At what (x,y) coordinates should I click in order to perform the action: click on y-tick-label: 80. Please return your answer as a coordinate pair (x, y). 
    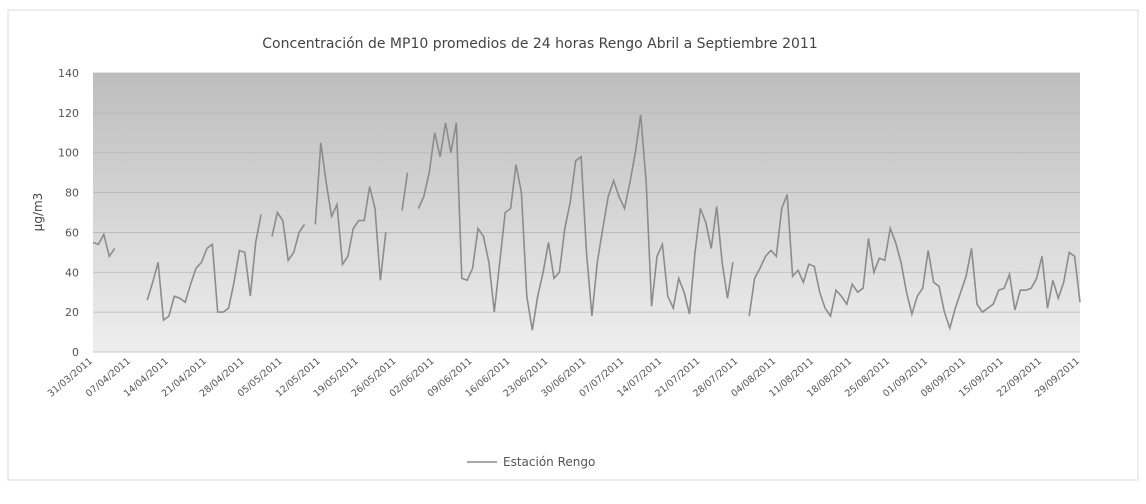
    Looking at the image, I should click on (72, 193).